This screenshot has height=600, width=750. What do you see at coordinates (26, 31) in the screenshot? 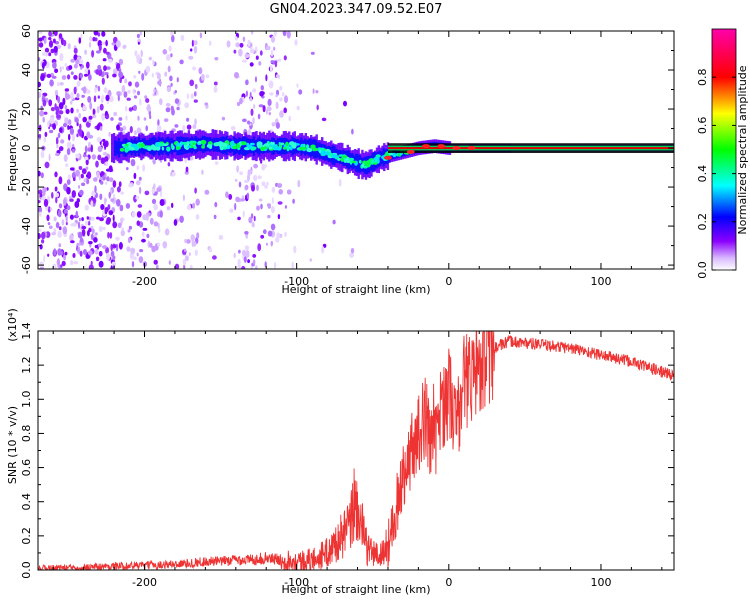
I see `y-tick-label: 60` at bounding box center [26, 31].